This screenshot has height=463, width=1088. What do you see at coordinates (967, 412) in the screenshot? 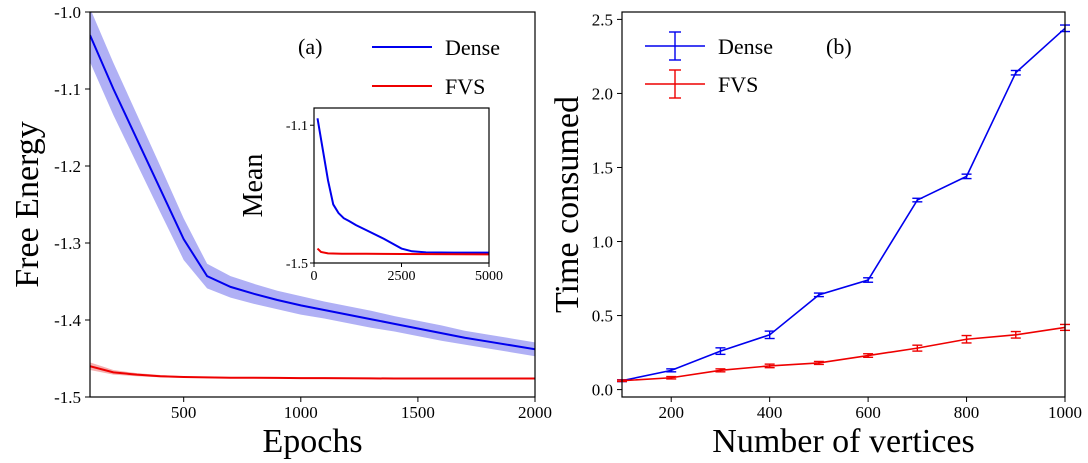
I see `x-tick-label: 800` at bounding box center [967, 412].